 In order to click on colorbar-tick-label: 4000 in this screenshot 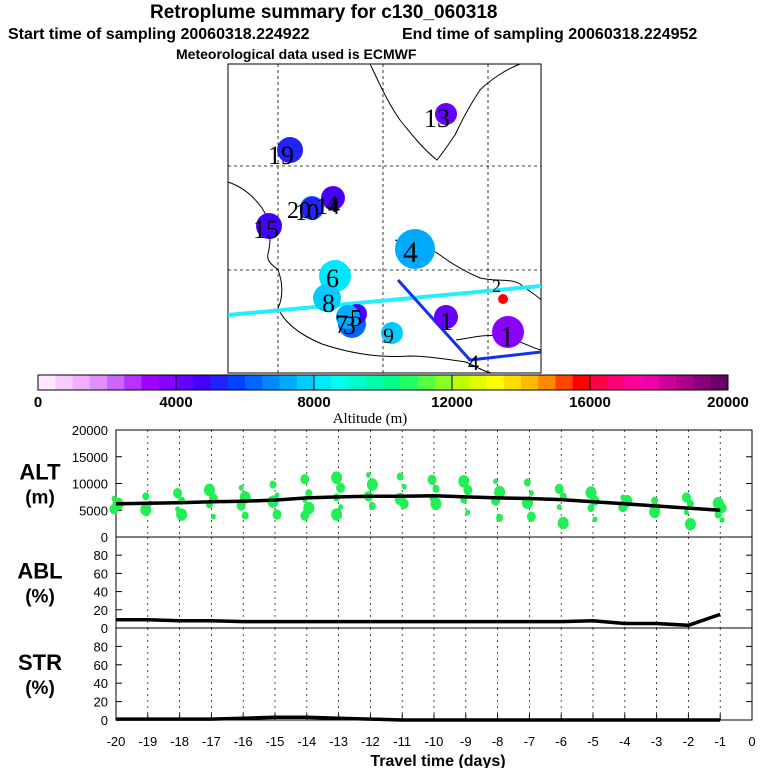, I will do `click(175, 402)`.